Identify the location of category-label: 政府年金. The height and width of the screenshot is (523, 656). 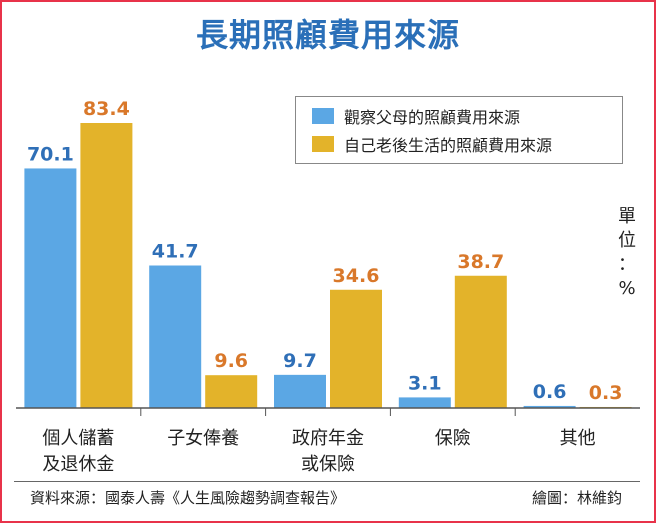
(328, 438).